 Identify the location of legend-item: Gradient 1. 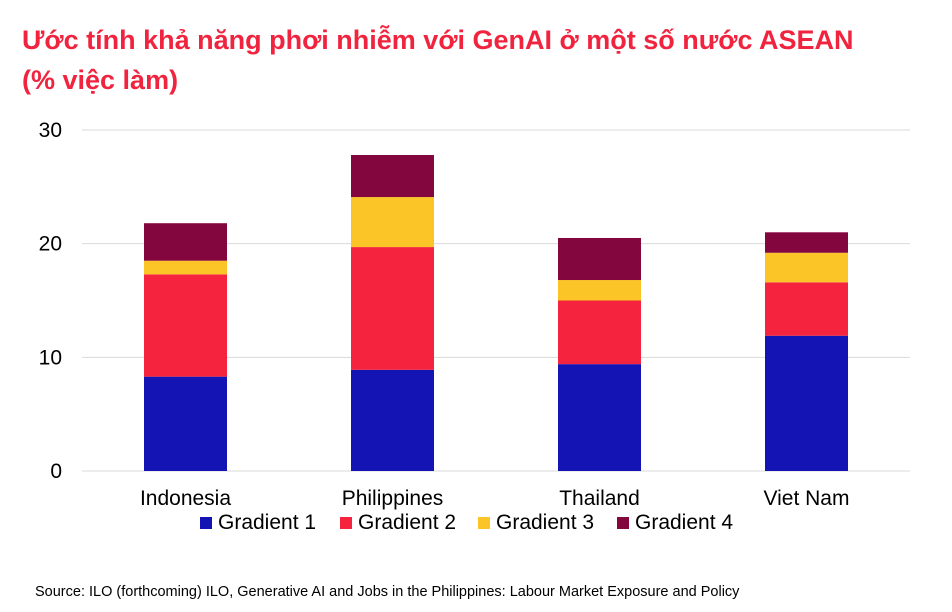
(258, 523).